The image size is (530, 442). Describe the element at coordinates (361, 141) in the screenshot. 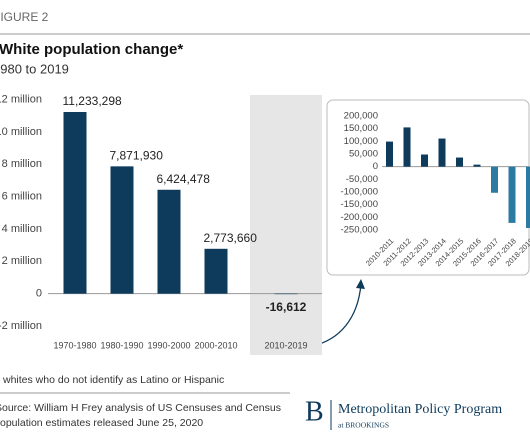

I see `y-tick-label: 100,000` at that location.